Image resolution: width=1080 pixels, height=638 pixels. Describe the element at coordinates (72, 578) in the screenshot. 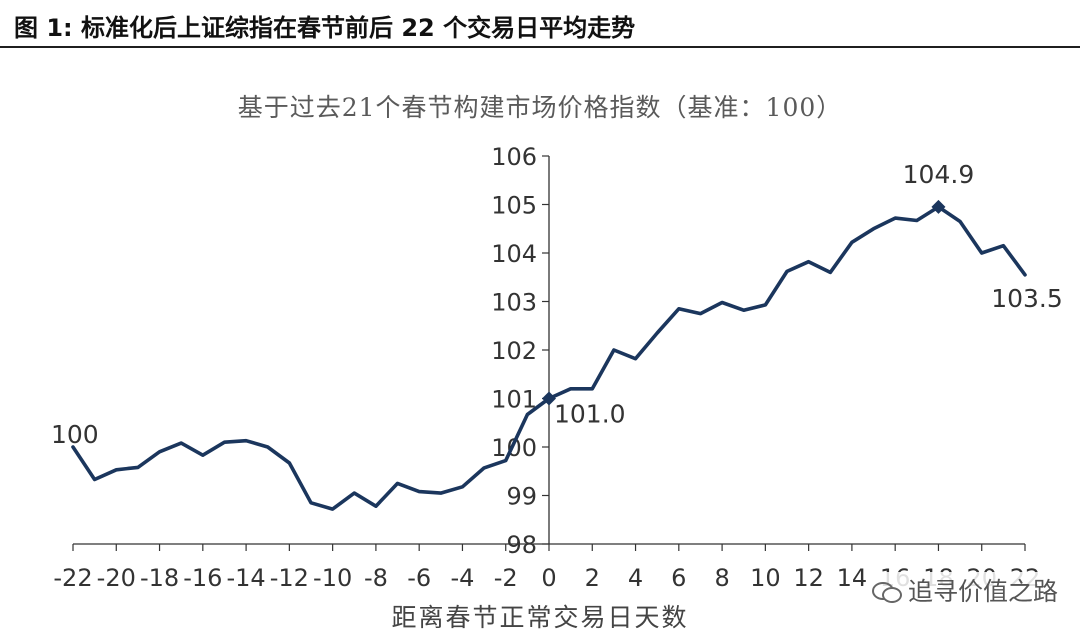

I see `x-tick-label: -22` at that location.